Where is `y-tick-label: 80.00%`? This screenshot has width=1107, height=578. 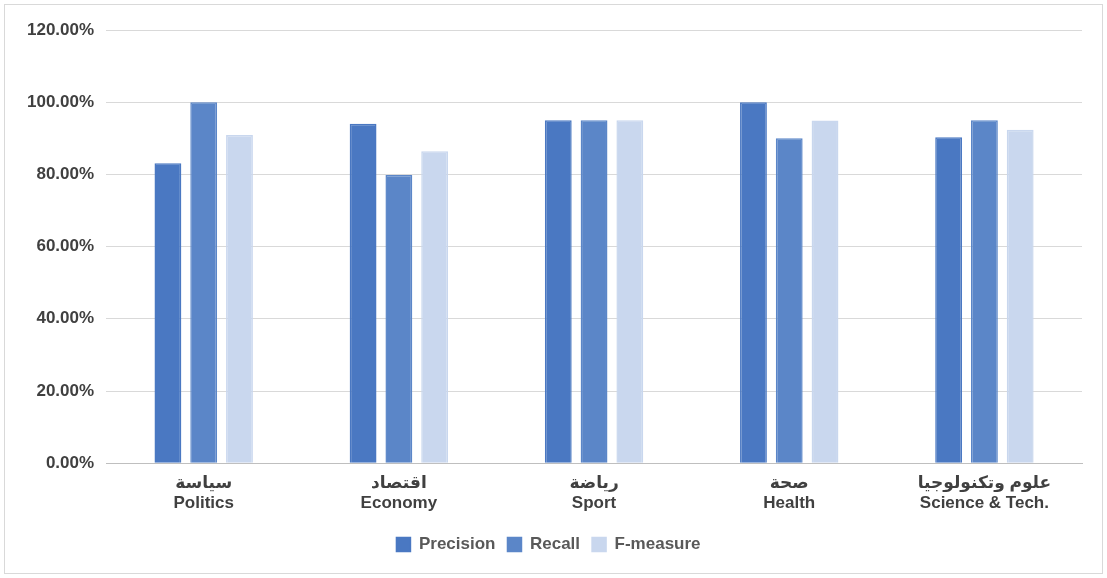
y-tick-label: 80.00% is located at coordinates (65, 174).